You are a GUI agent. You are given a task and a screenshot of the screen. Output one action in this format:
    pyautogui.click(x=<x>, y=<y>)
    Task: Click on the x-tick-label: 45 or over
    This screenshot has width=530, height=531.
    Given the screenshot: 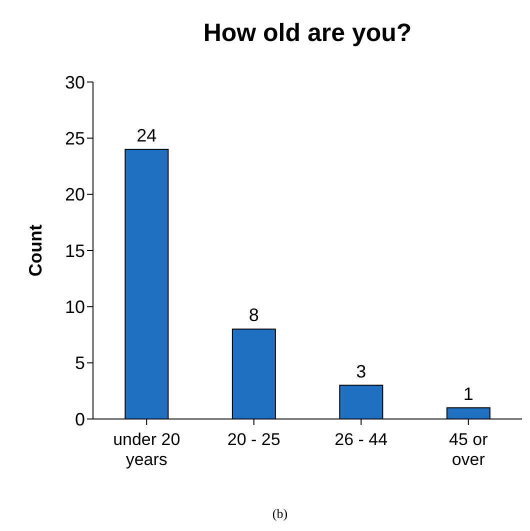 What is the action you would take?
    pyautogui.click(x=468, y=449)
    